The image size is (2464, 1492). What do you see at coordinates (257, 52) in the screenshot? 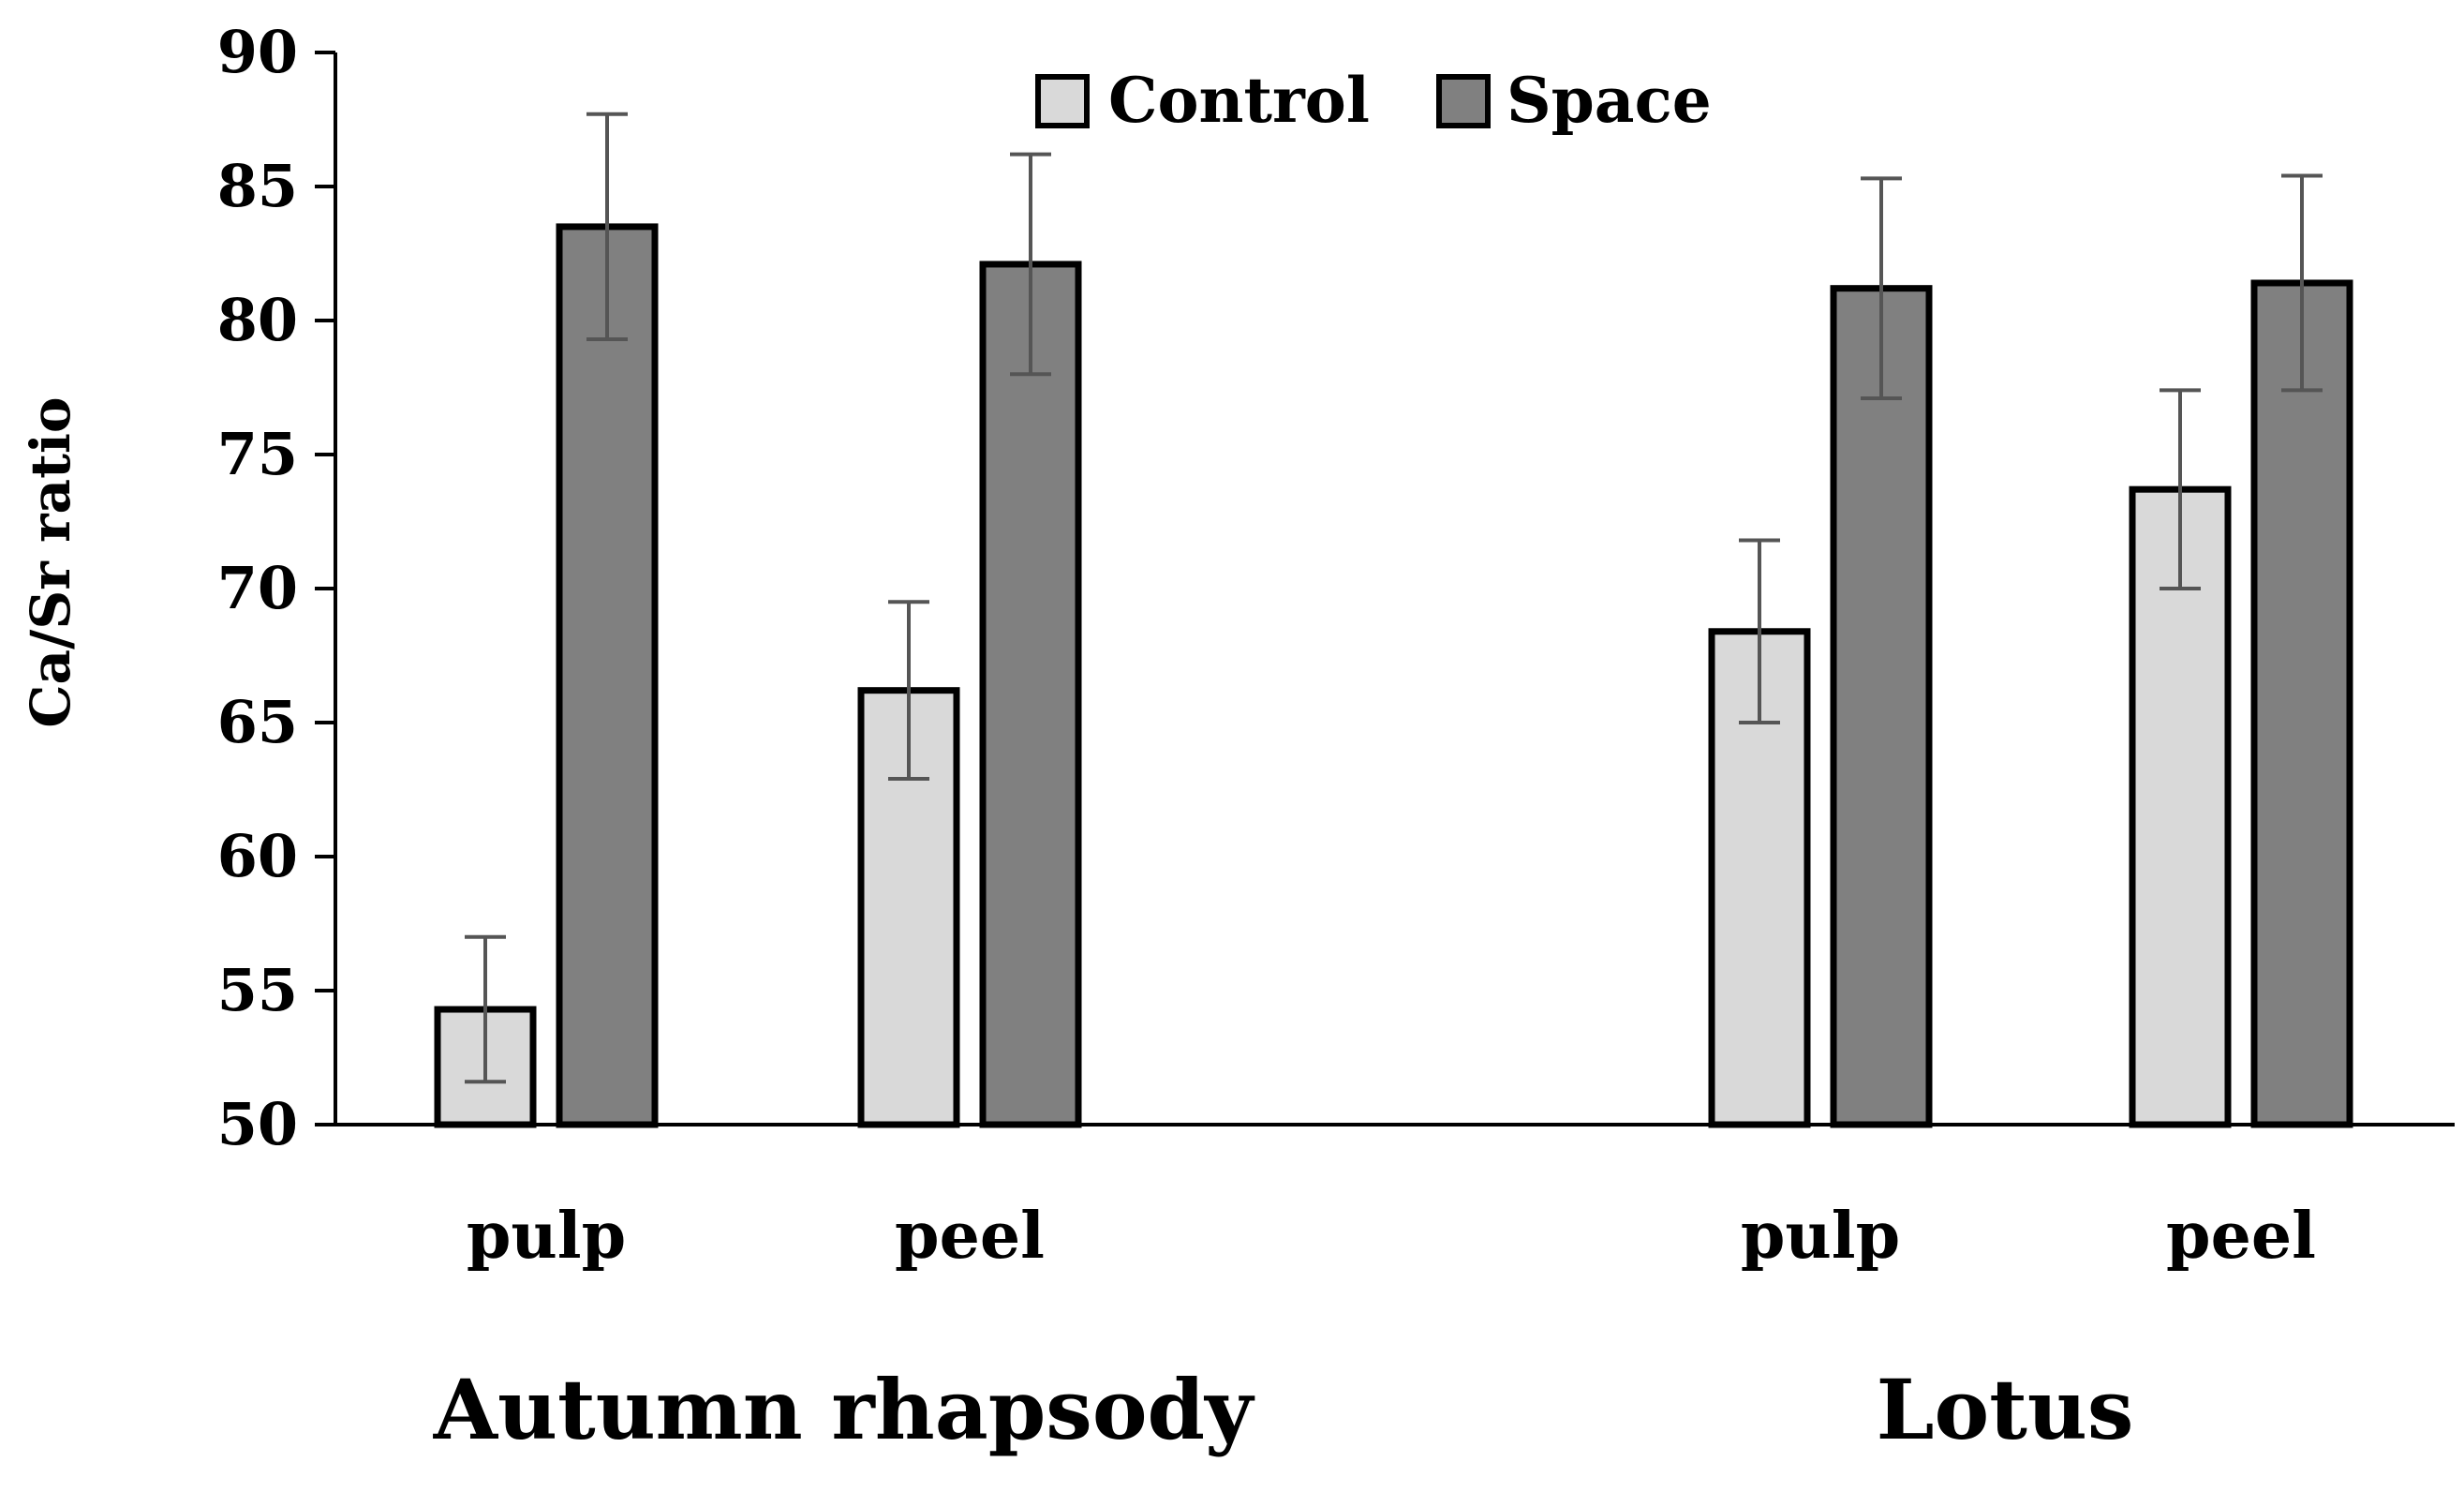
I see `y-tick-label: 90` at bounding box center [257, 52].